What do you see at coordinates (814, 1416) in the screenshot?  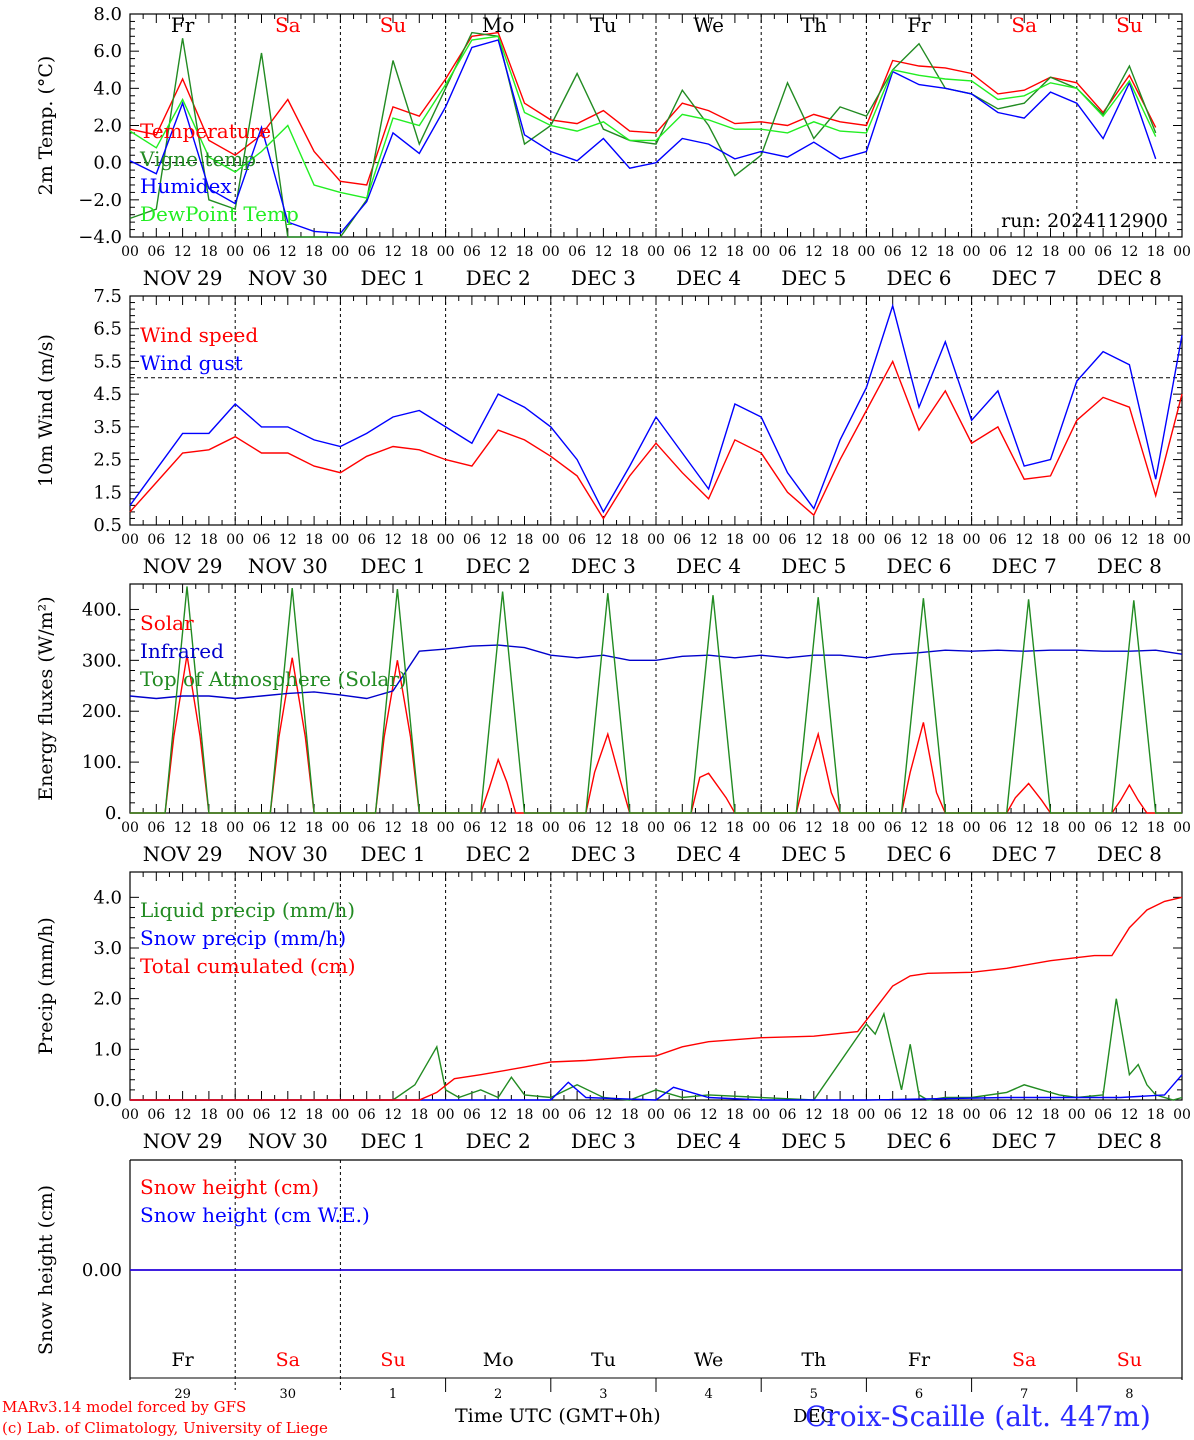 I see `month-label: DEC` at bounding box center [814, 1416].